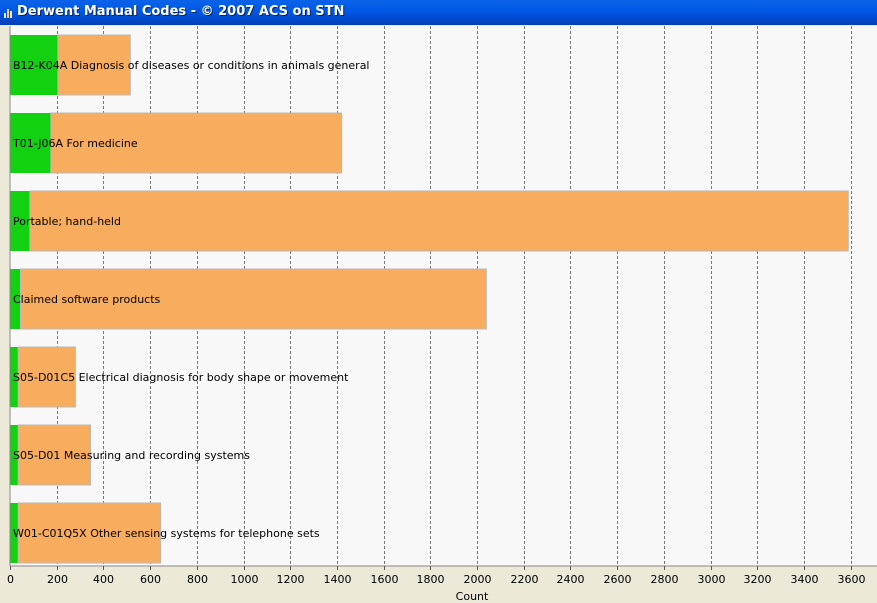 Image resolution: width=877 pixels, height=603 pixels. What do you see at coordinates (431, 579) in the screenshot?
I see `x-tick-label: 1800` at bounding box center [431, 579].